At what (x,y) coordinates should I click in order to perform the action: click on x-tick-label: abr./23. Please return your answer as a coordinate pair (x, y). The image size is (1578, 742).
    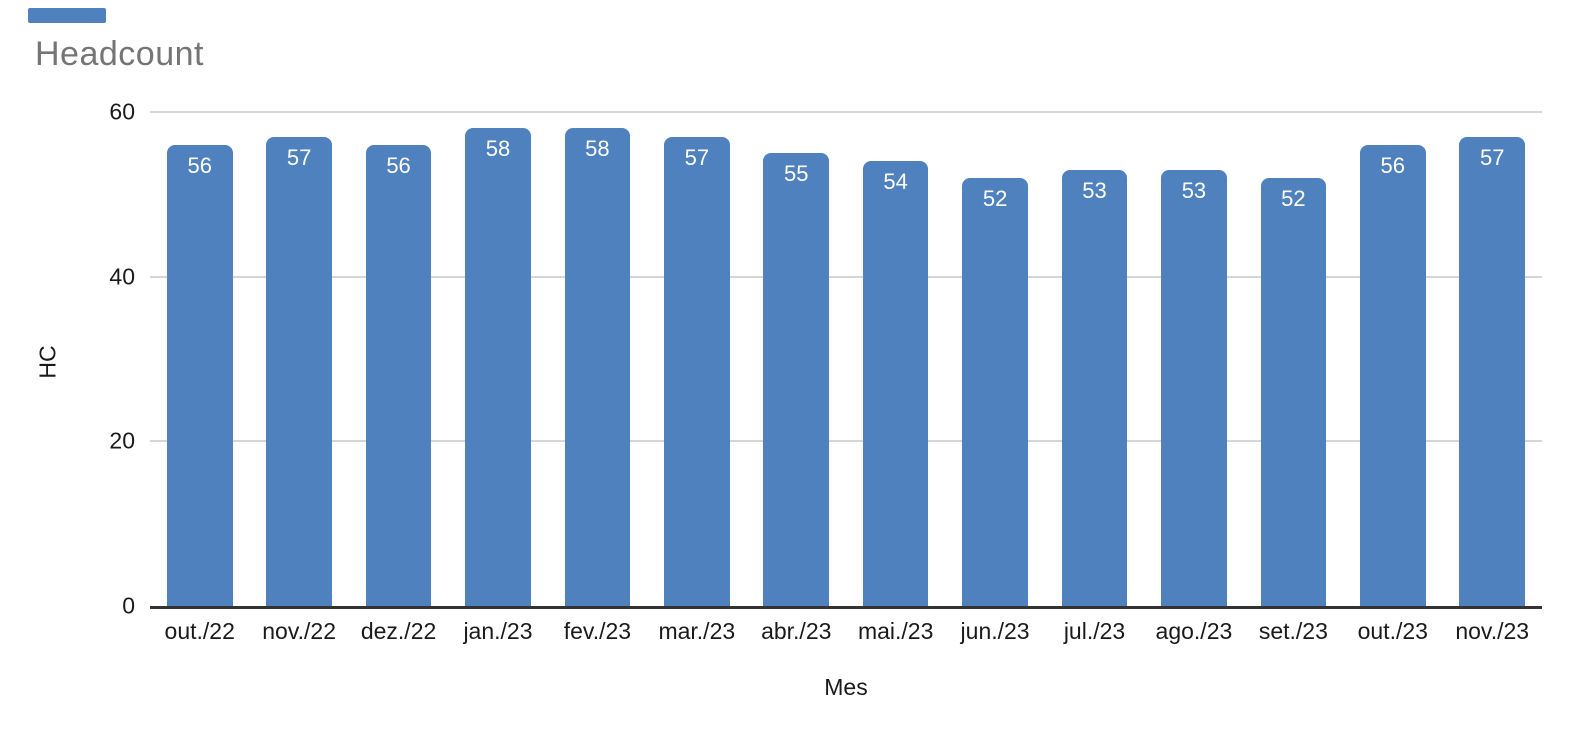
    Looking at the image, I should click on (796, 631).